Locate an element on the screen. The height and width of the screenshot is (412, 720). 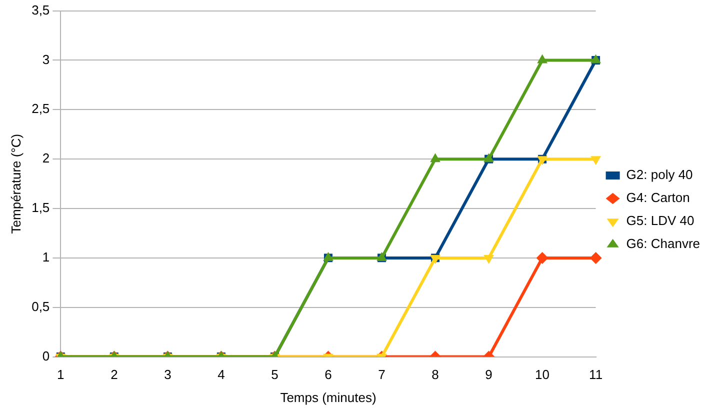
y-tick-label: 3,5 is located at coordinates (41, 10).